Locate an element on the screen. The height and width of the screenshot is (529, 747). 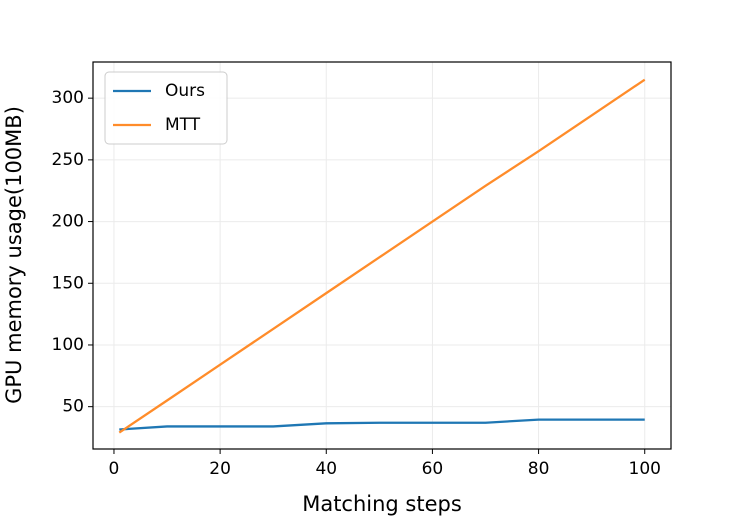
y-axis-label: GPU memory usage(100MB) is located at coordinates (14, 255).